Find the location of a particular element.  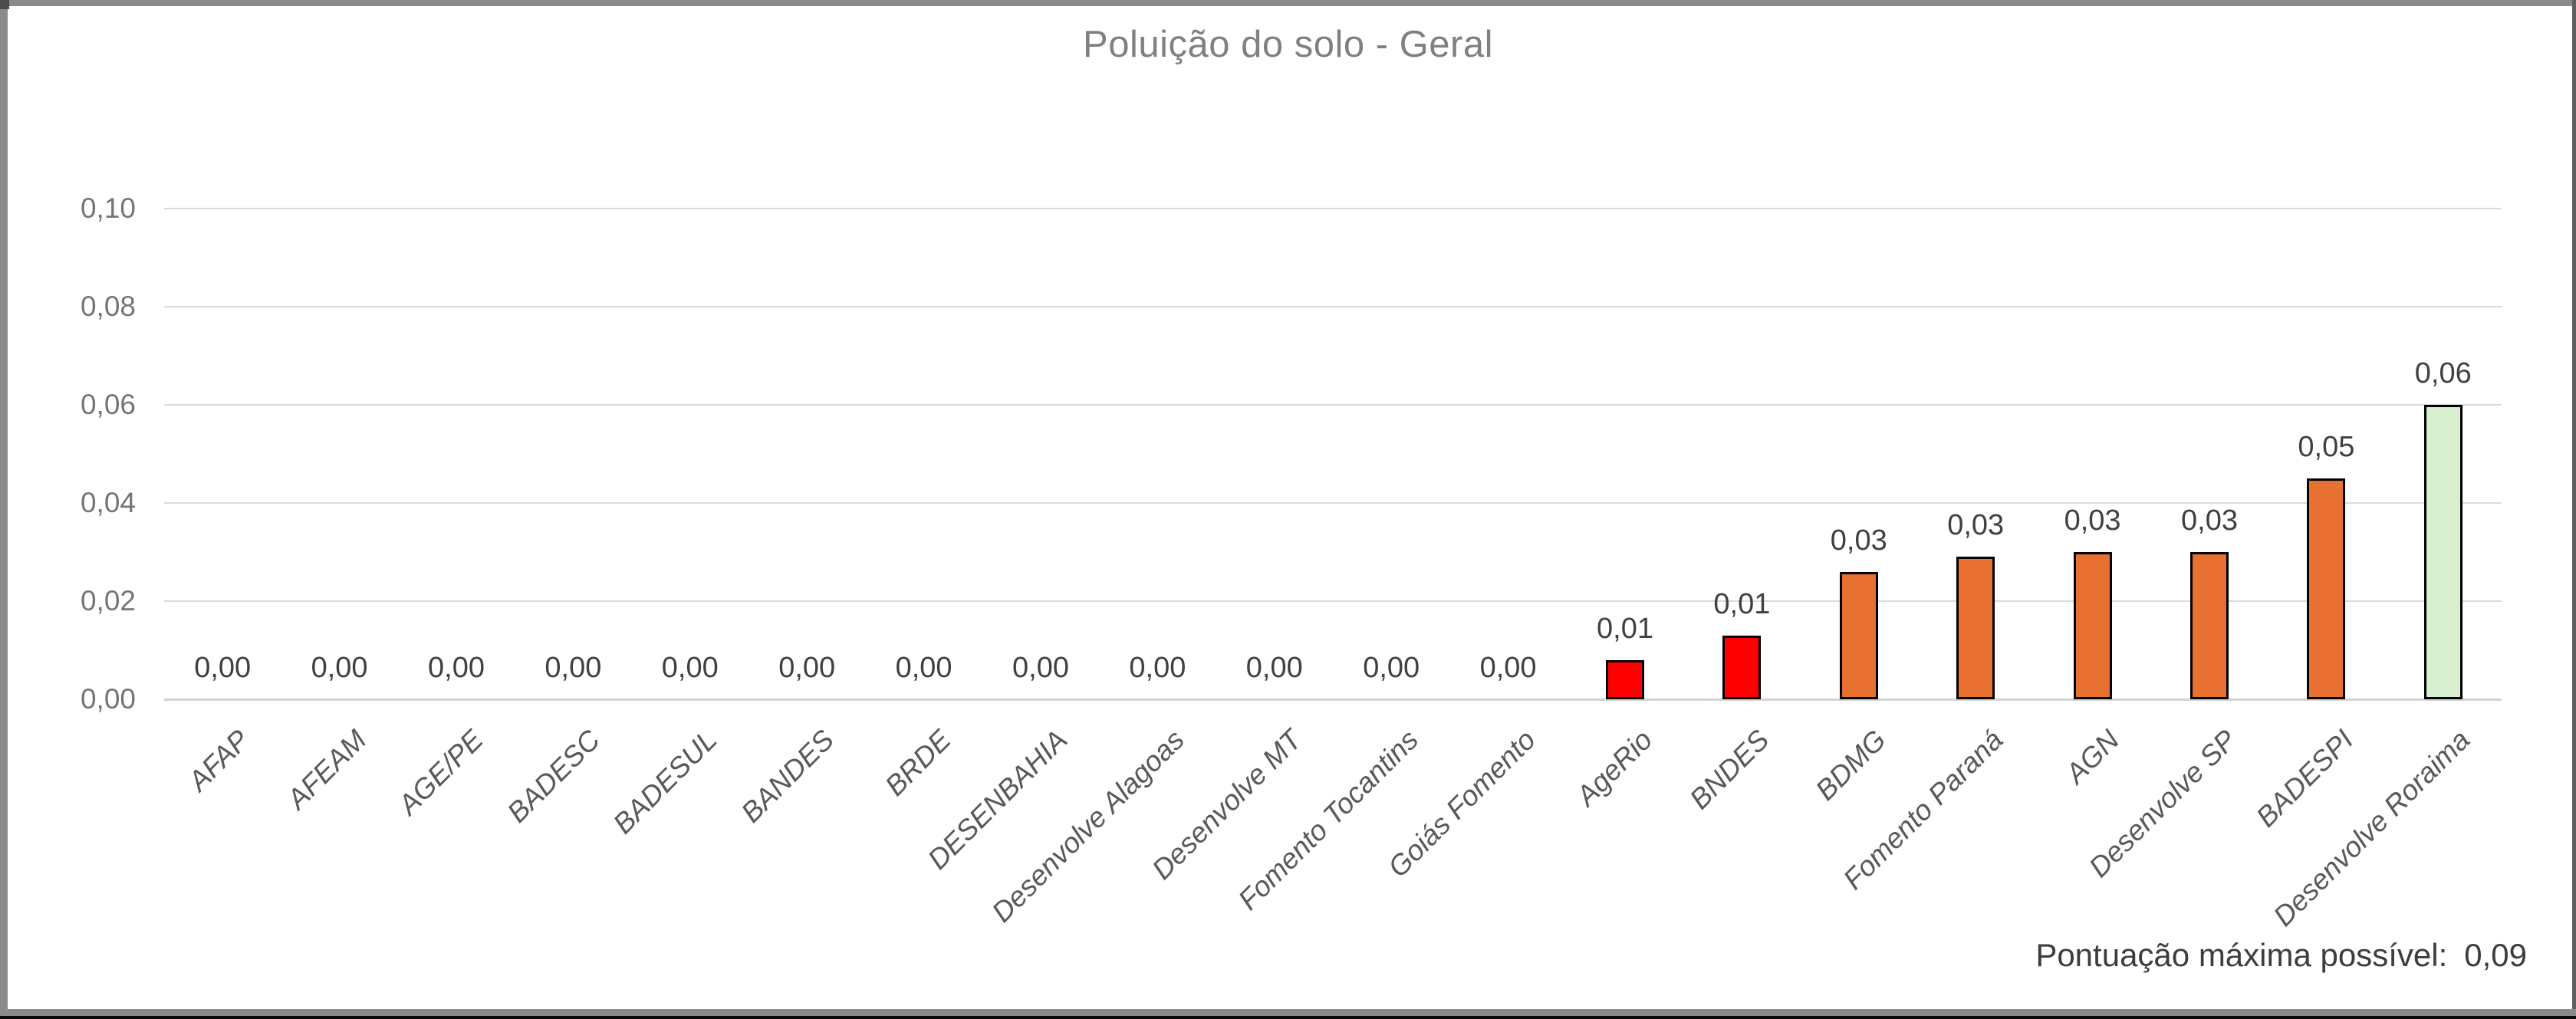

category-label: AGN is located at coordinates (2092, 757).